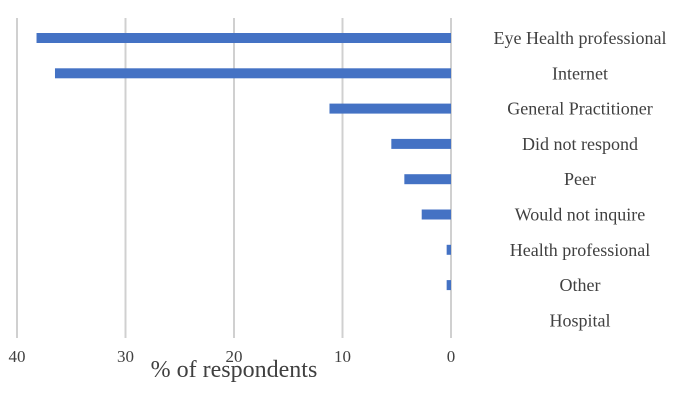 The height and width of the screenshot is (414, 685). What do you see at coordinates (342, 356) in the screenshot?
I see `x-tick-label-10: 10` at bounding box center [342, 356].